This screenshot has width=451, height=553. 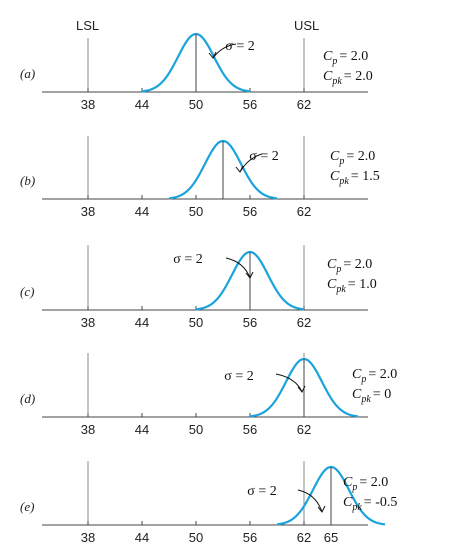 What do you see at coordinates (87, 25) in the screenshot?
I see `lsl-label: LSL` at bounding box center [87, 25].